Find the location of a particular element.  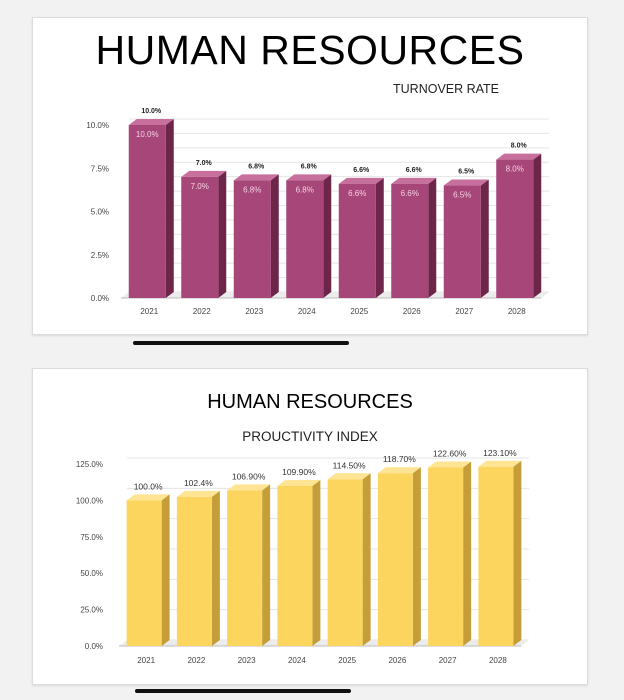

chart-subtitle: PROUCTIVITY INDEX is located at coordinates (310, 436).